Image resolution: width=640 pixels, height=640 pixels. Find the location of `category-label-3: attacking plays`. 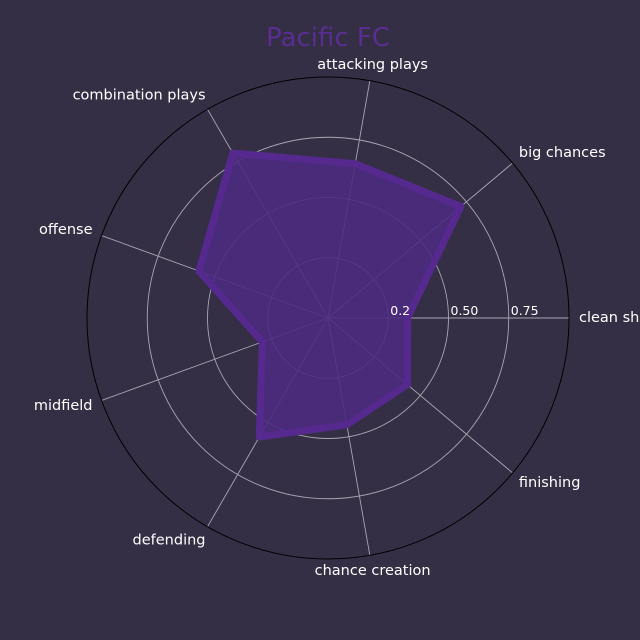

category-label-3: attacking plays is located at coordinates (372, 65).